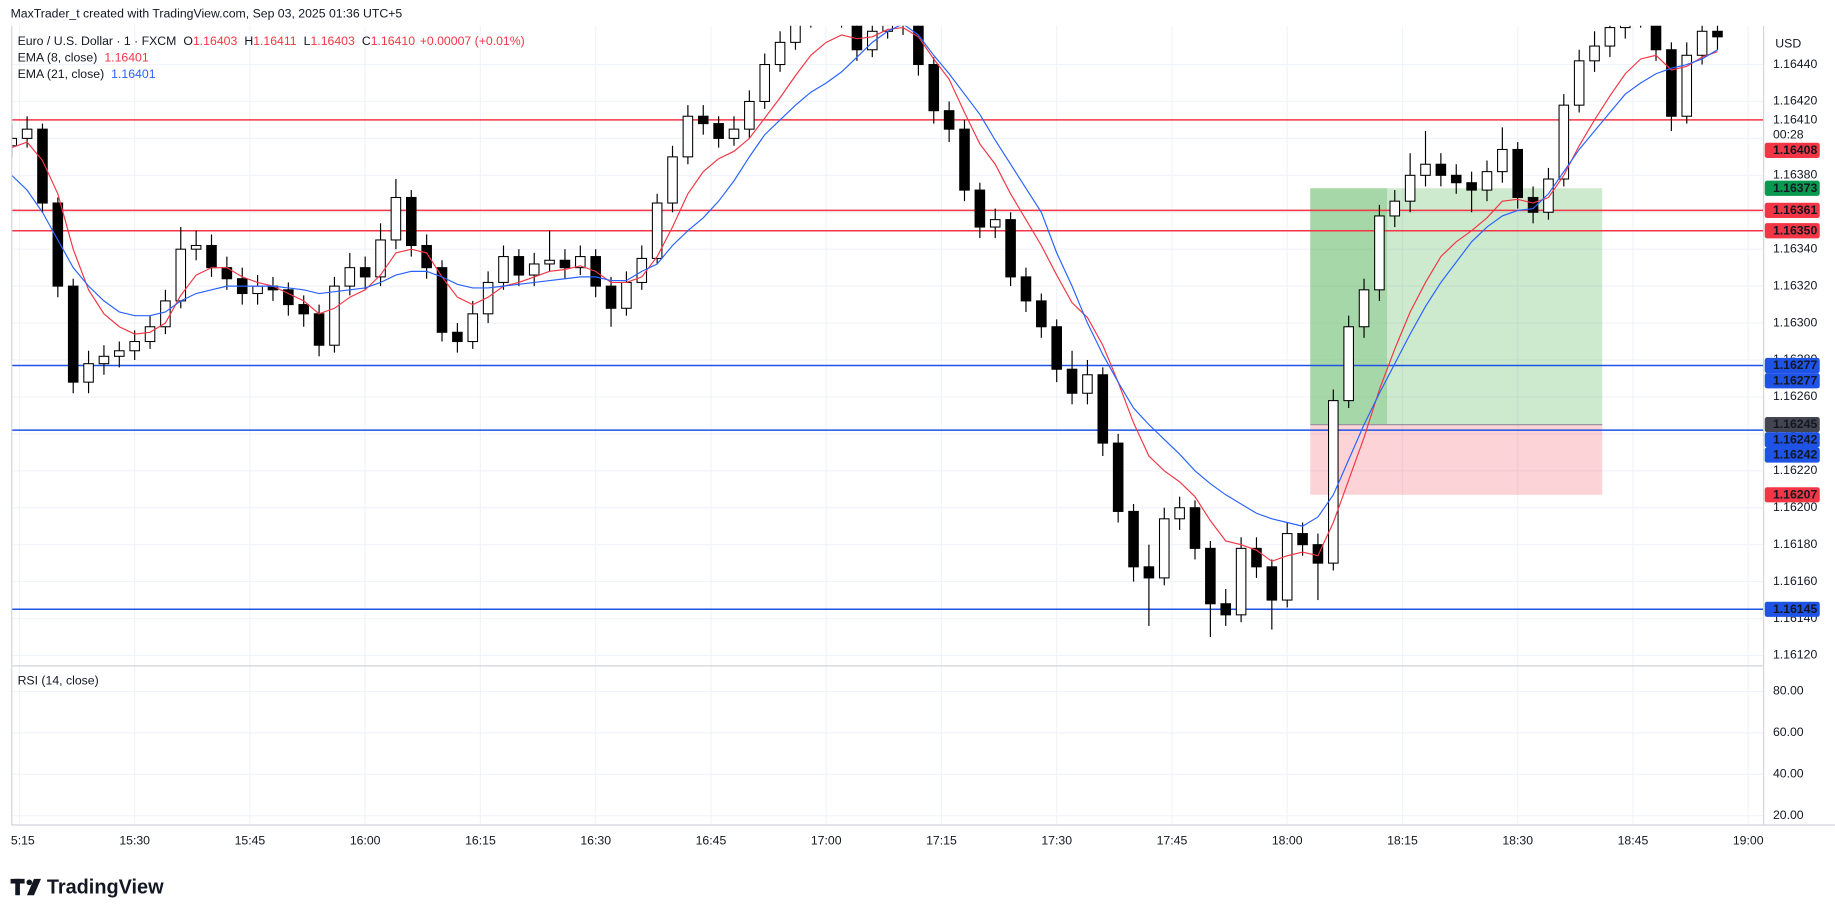 The image size is (1835, 917). What do you see at coordinates (1456, 459) in the screenshot?
I see `position-stop-zone` at bounding box center [1456, 459].